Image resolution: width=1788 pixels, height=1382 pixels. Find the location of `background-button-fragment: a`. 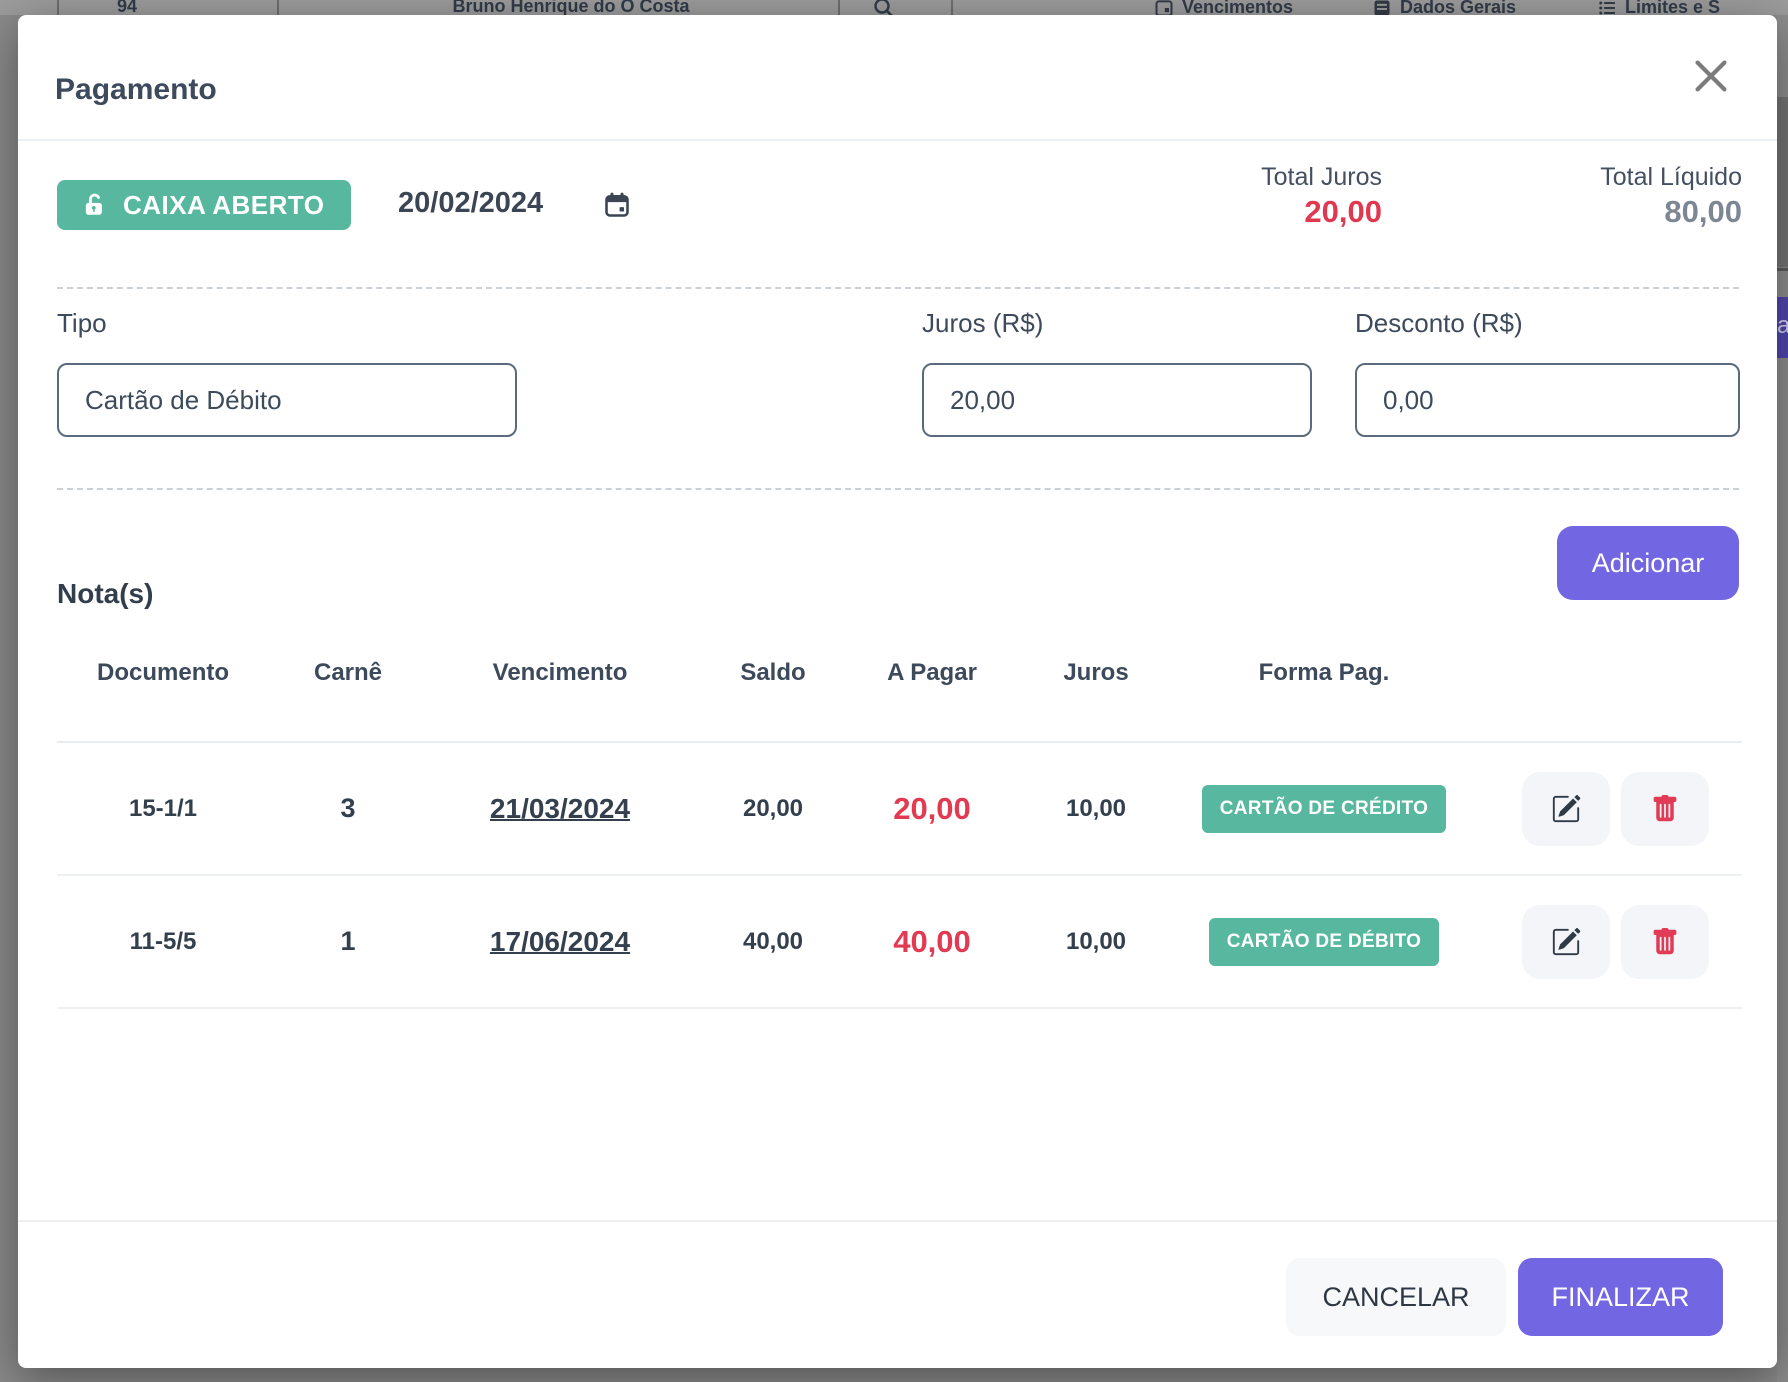

background-button-fragment: a is located at coordinates (1782, 327).